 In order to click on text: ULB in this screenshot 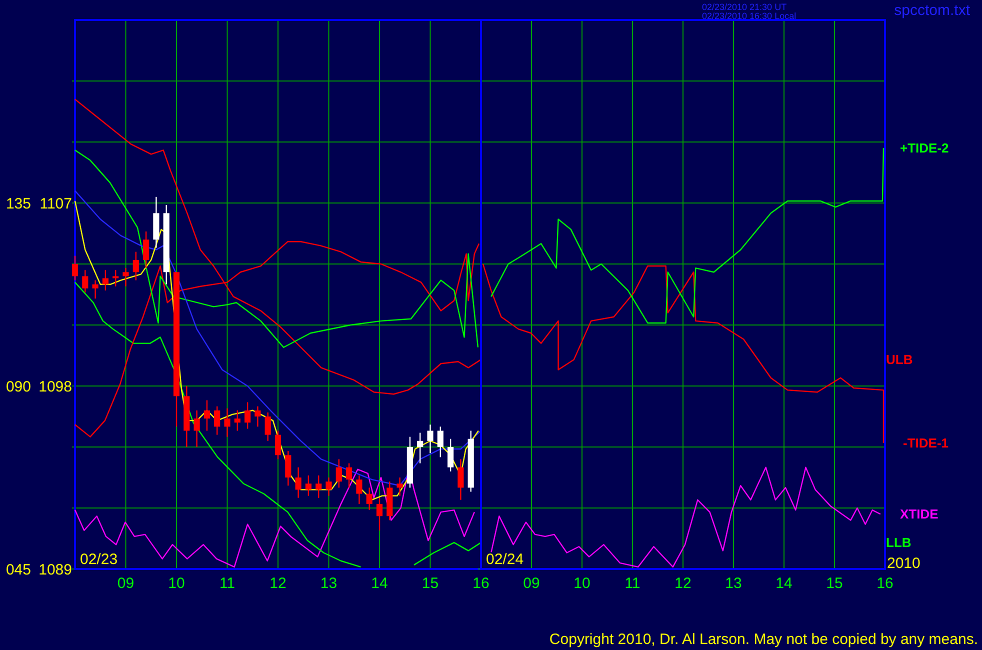, I will do `click(899, 360)`.